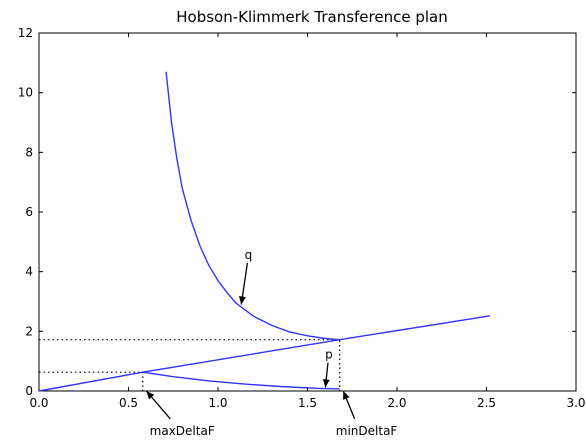  What do you see at coordinates (367, 431) in the screenshot?
I see `annotation-label-minDeltaF: minDeltaF` at bounding box center [367, 431].